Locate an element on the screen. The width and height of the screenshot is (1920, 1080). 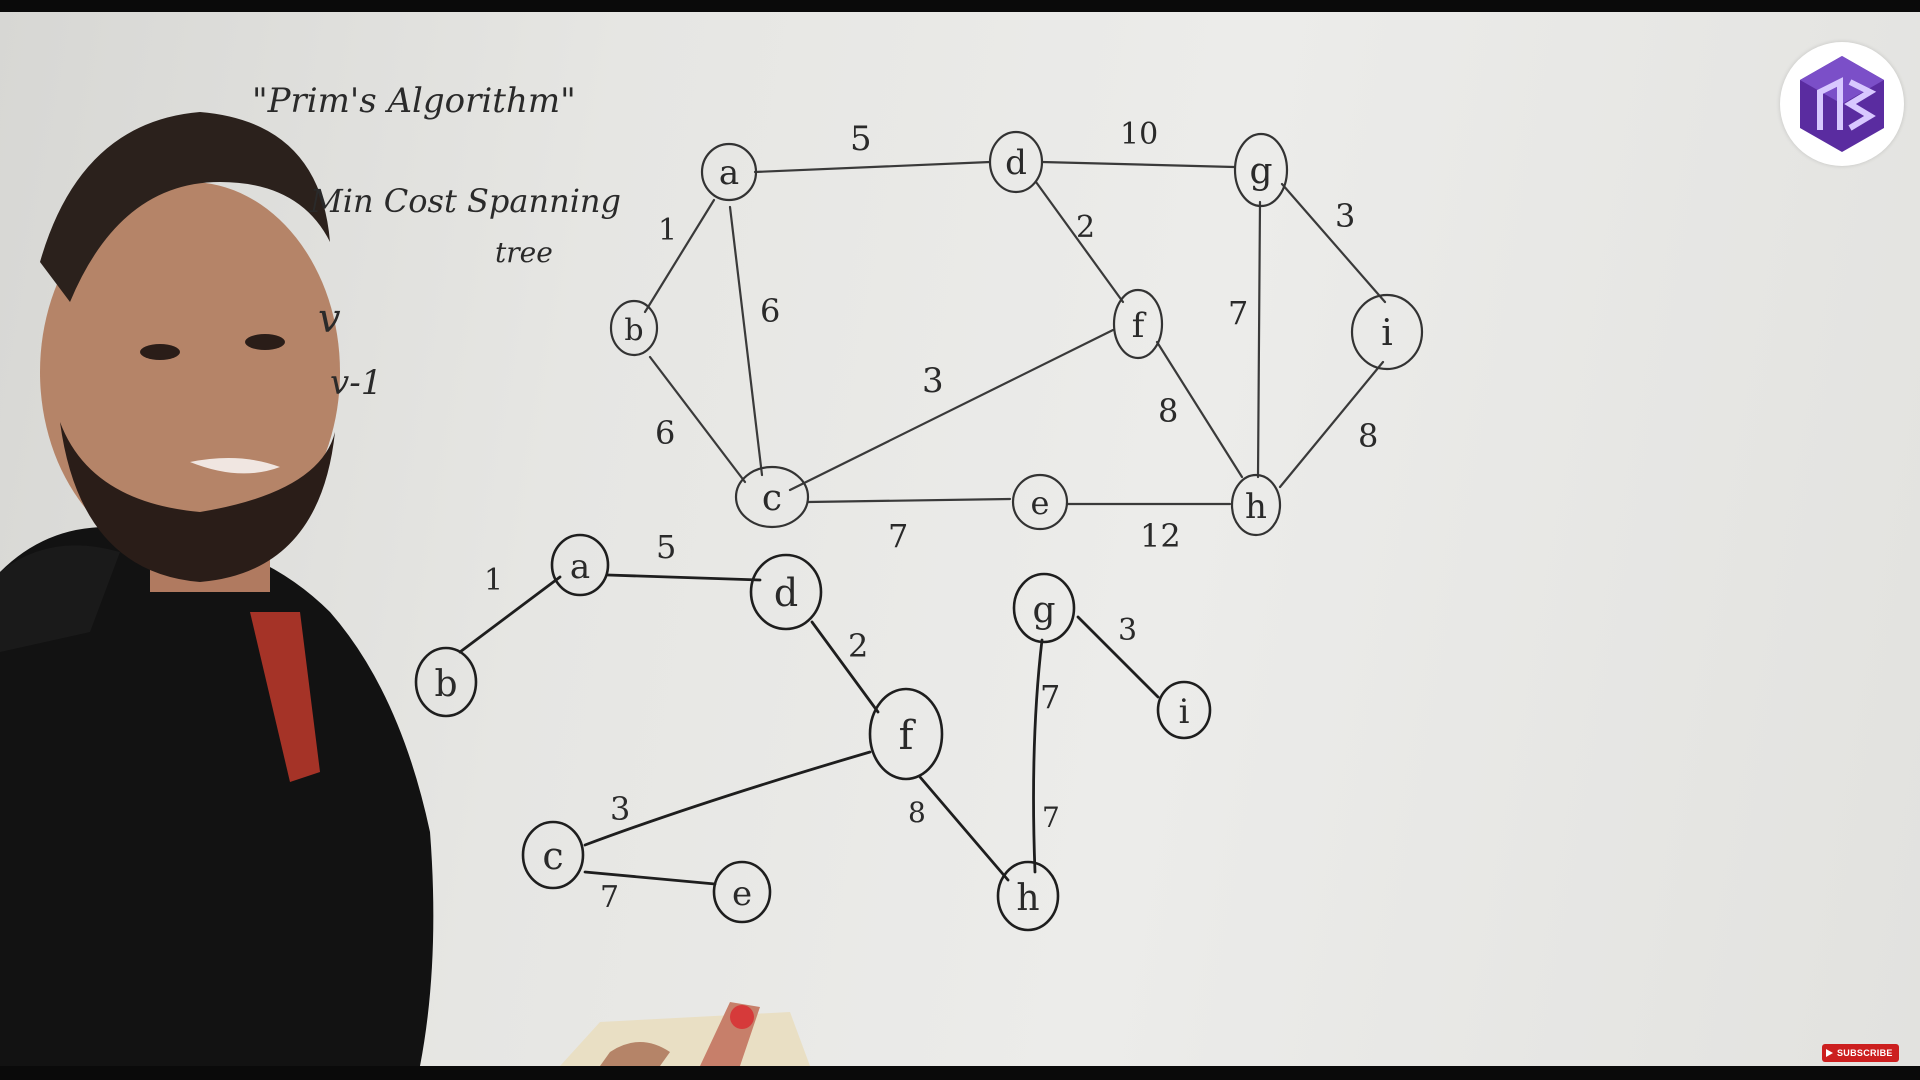
graph-node-e: e is located at coordinates (1040, 502).